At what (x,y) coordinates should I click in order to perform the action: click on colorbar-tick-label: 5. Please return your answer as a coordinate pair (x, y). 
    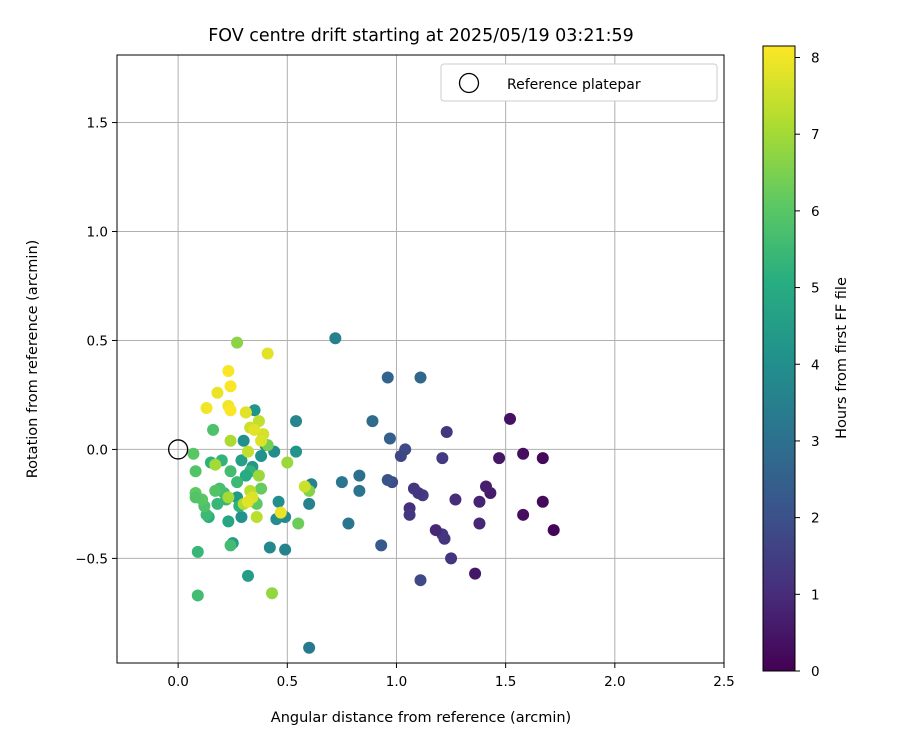
    Looking at the image, I should click on (815, 289).